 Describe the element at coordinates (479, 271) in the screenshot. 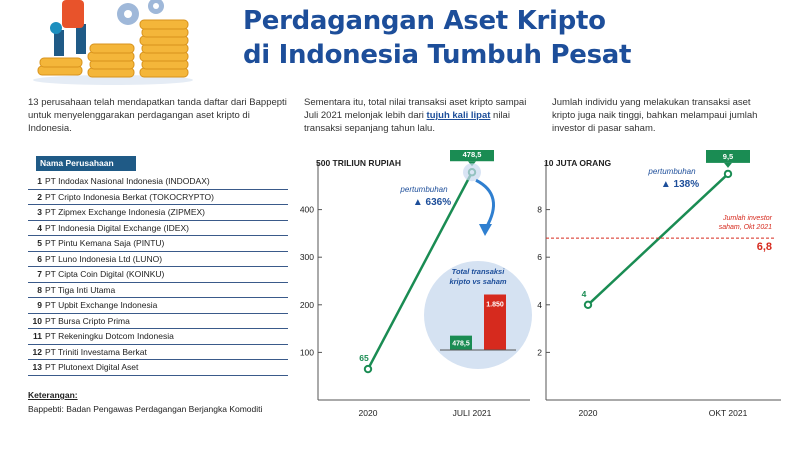

I see `inset-title: Total transaksi` at that location.